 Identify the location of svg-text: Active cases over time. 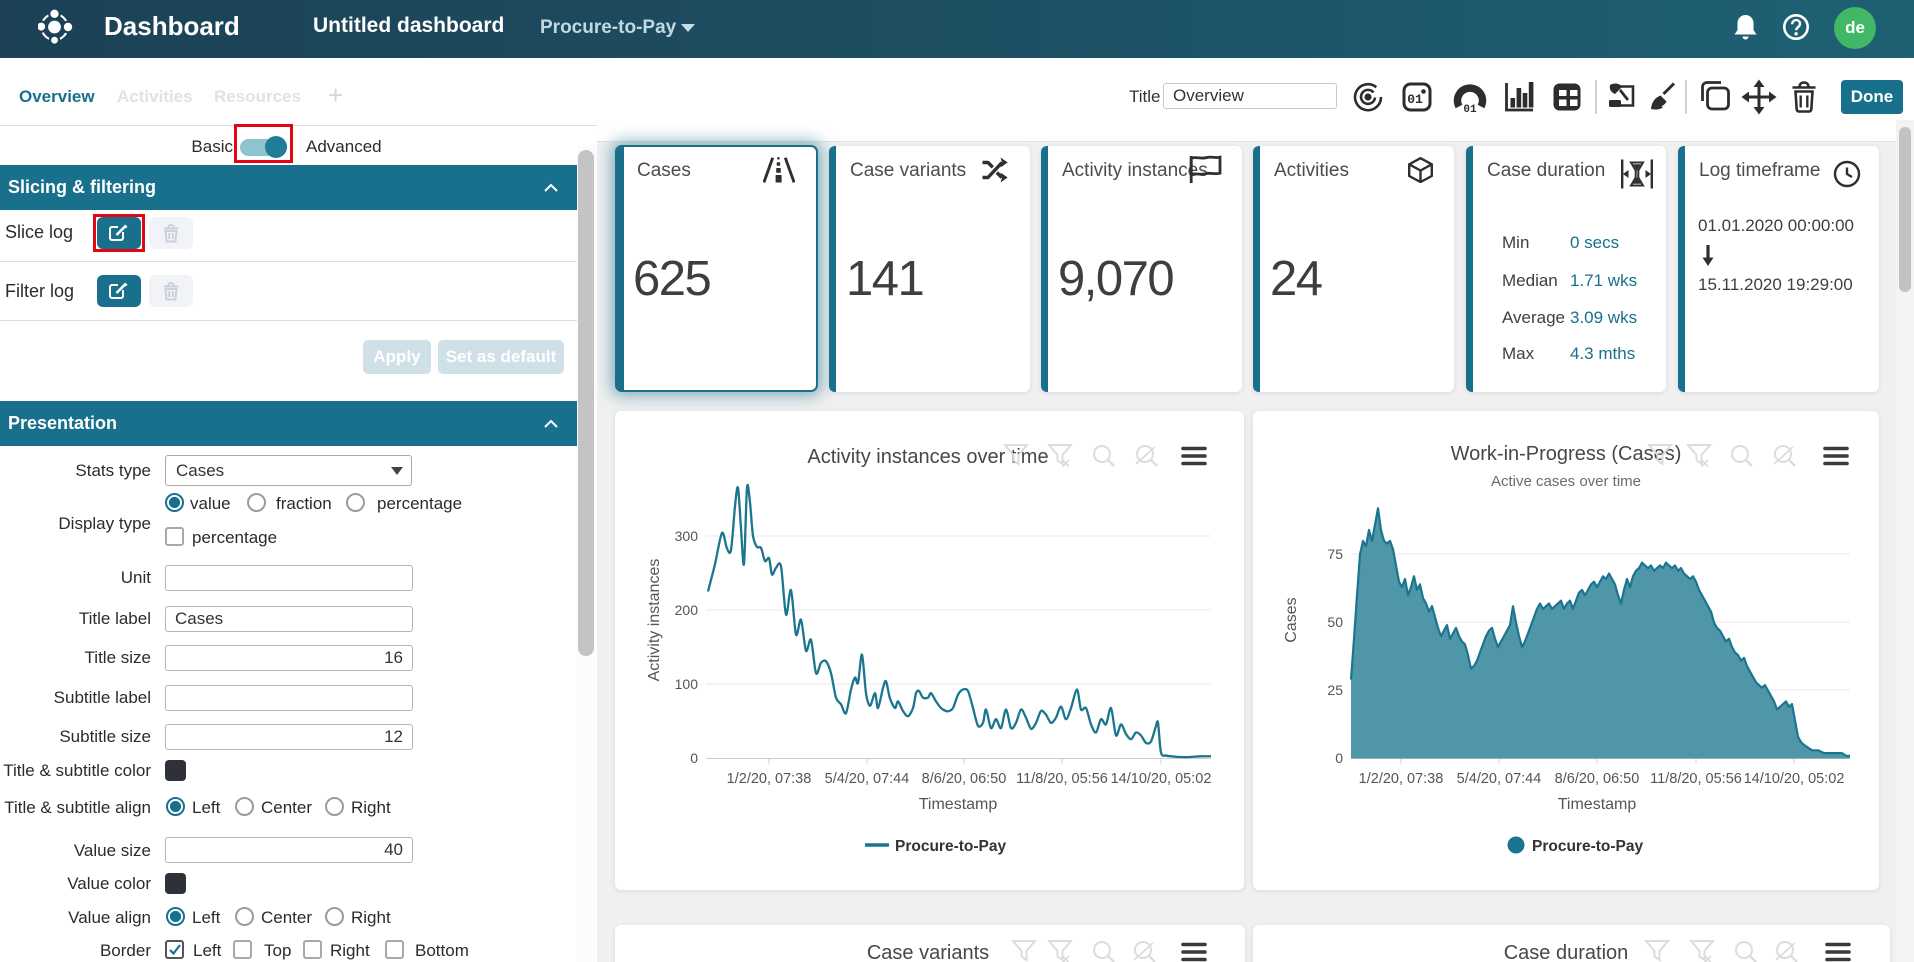
(1566, 481).